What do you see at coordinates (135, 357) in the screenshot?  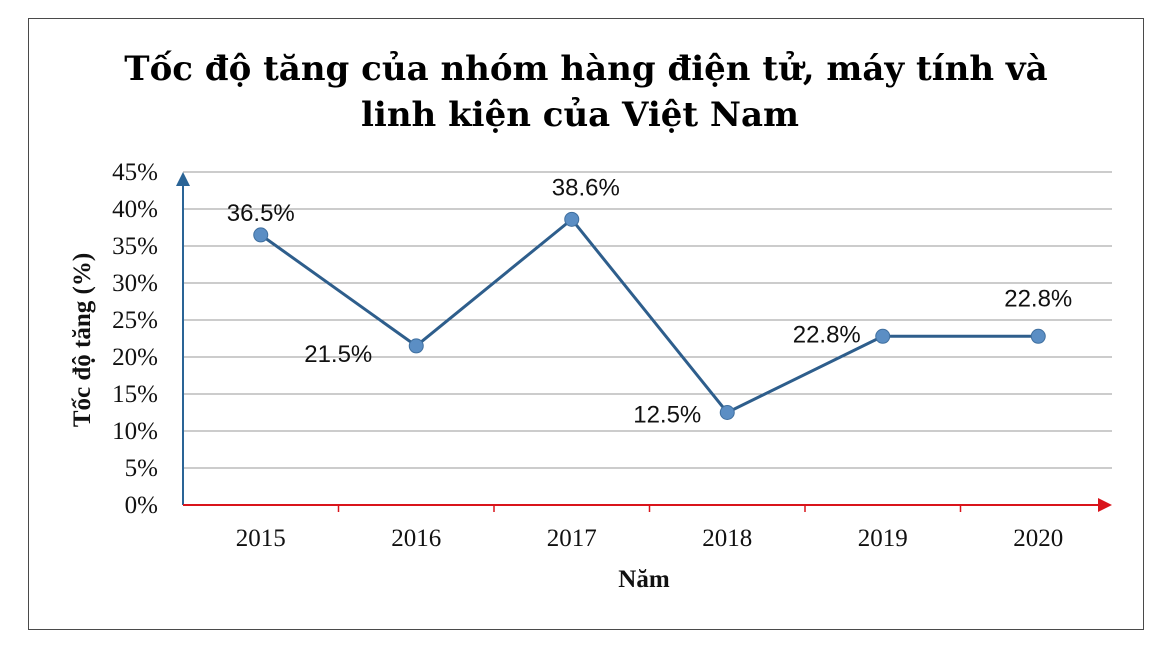 I see `y-tick-label: 20%` at bounding box center [135, 357].